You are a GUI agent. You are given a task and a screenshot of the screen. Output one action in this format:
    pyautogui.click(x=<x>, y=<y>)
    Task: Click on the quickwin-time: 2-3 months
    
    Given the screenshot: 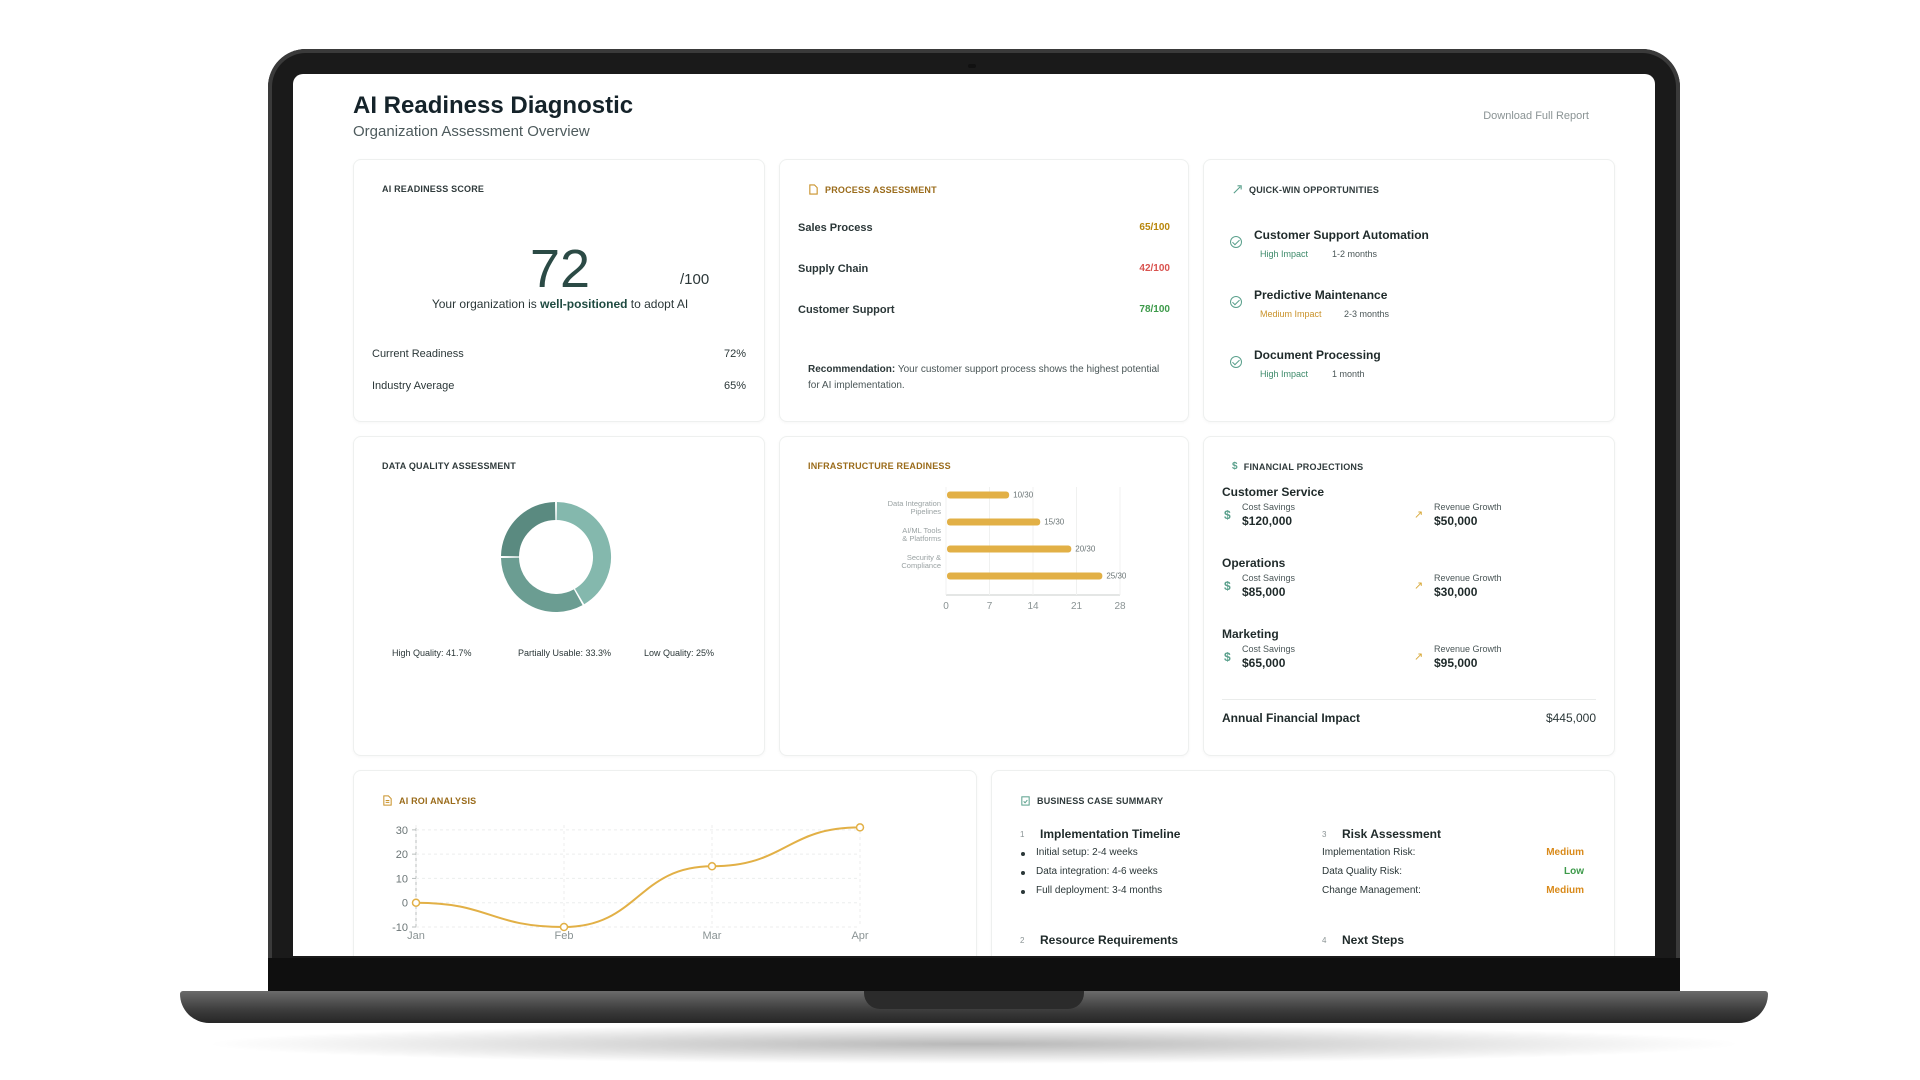 What is the action you would take?
    pyautogui.click(x=1367, y=314)
    